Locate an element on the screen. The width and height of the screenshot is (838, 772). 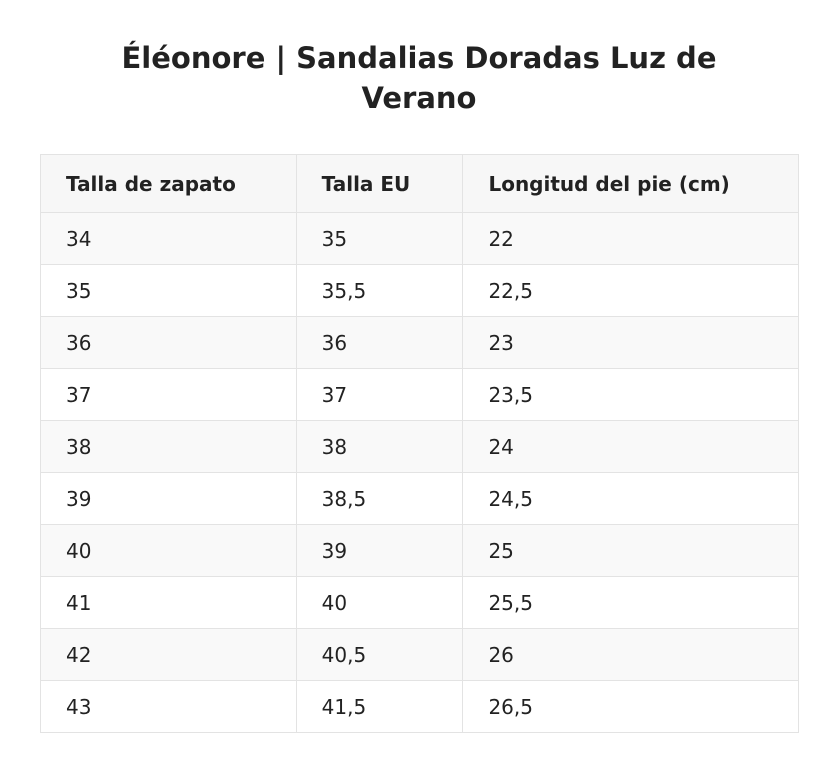
header-shoe-size: Talla de zapato is located at coordinates (168, 183).